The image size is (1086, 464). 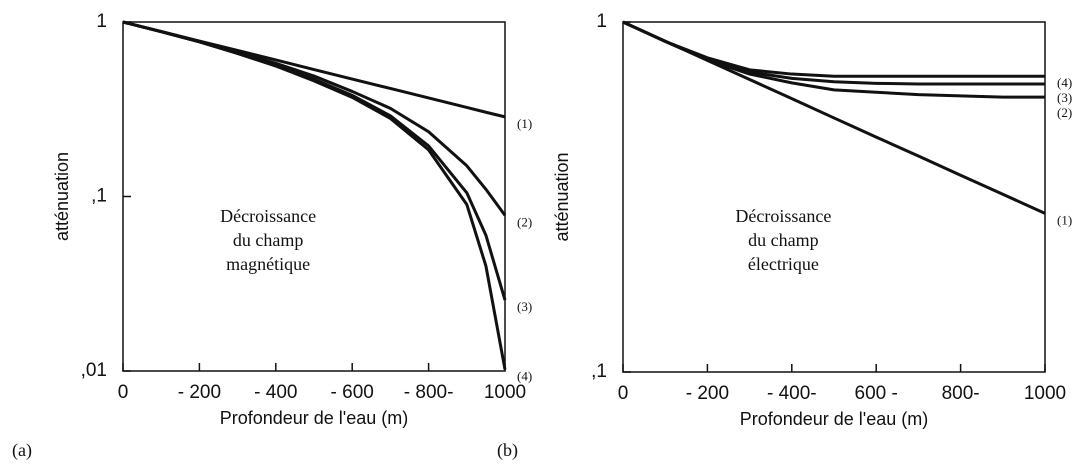 I want to click on annotation: magnétique, so click(x=268, y=264).